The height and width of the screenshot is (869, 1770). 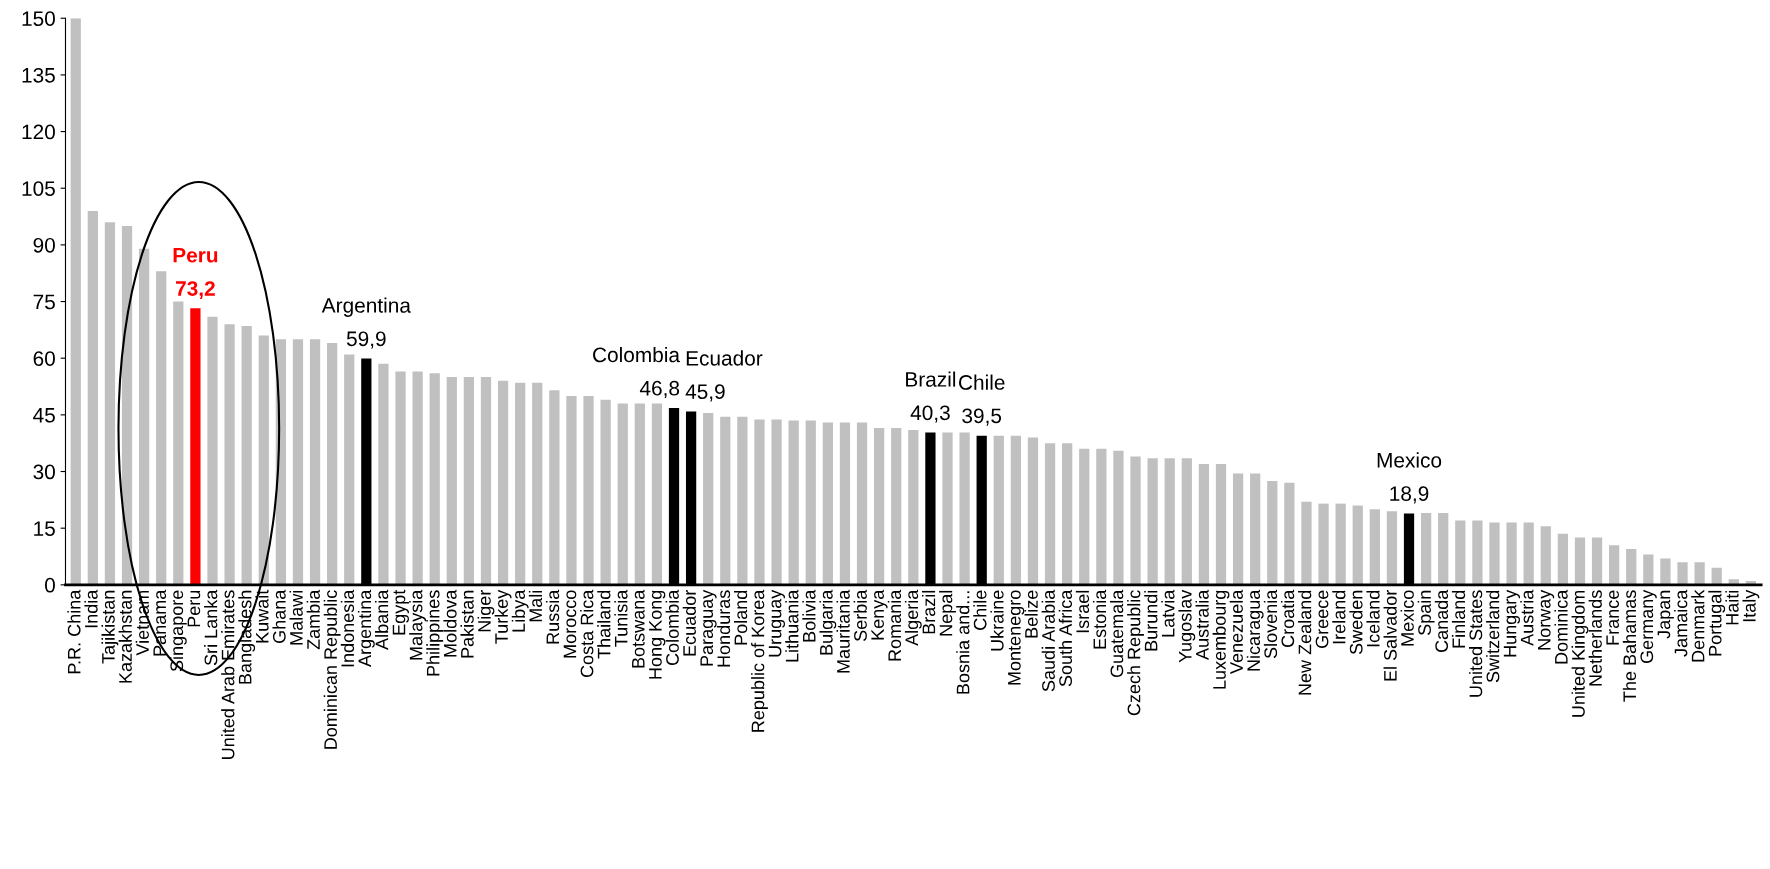 I want to click on x-tick-label: Japan, so click(x=1665, y=614).